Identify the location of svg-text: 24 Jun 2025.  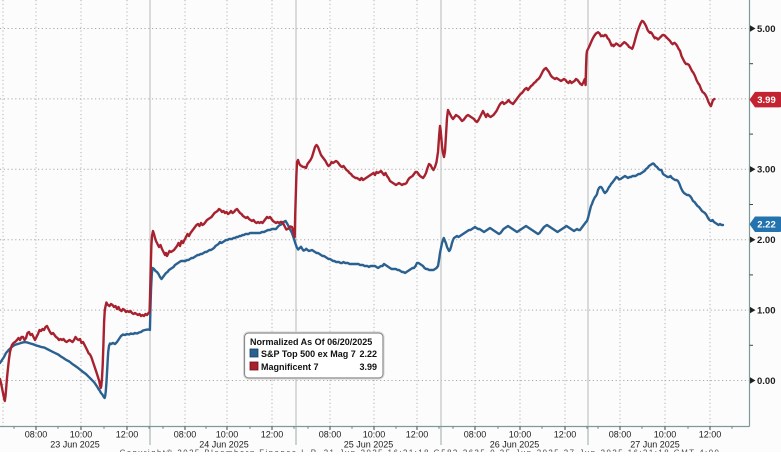
(224, 445).